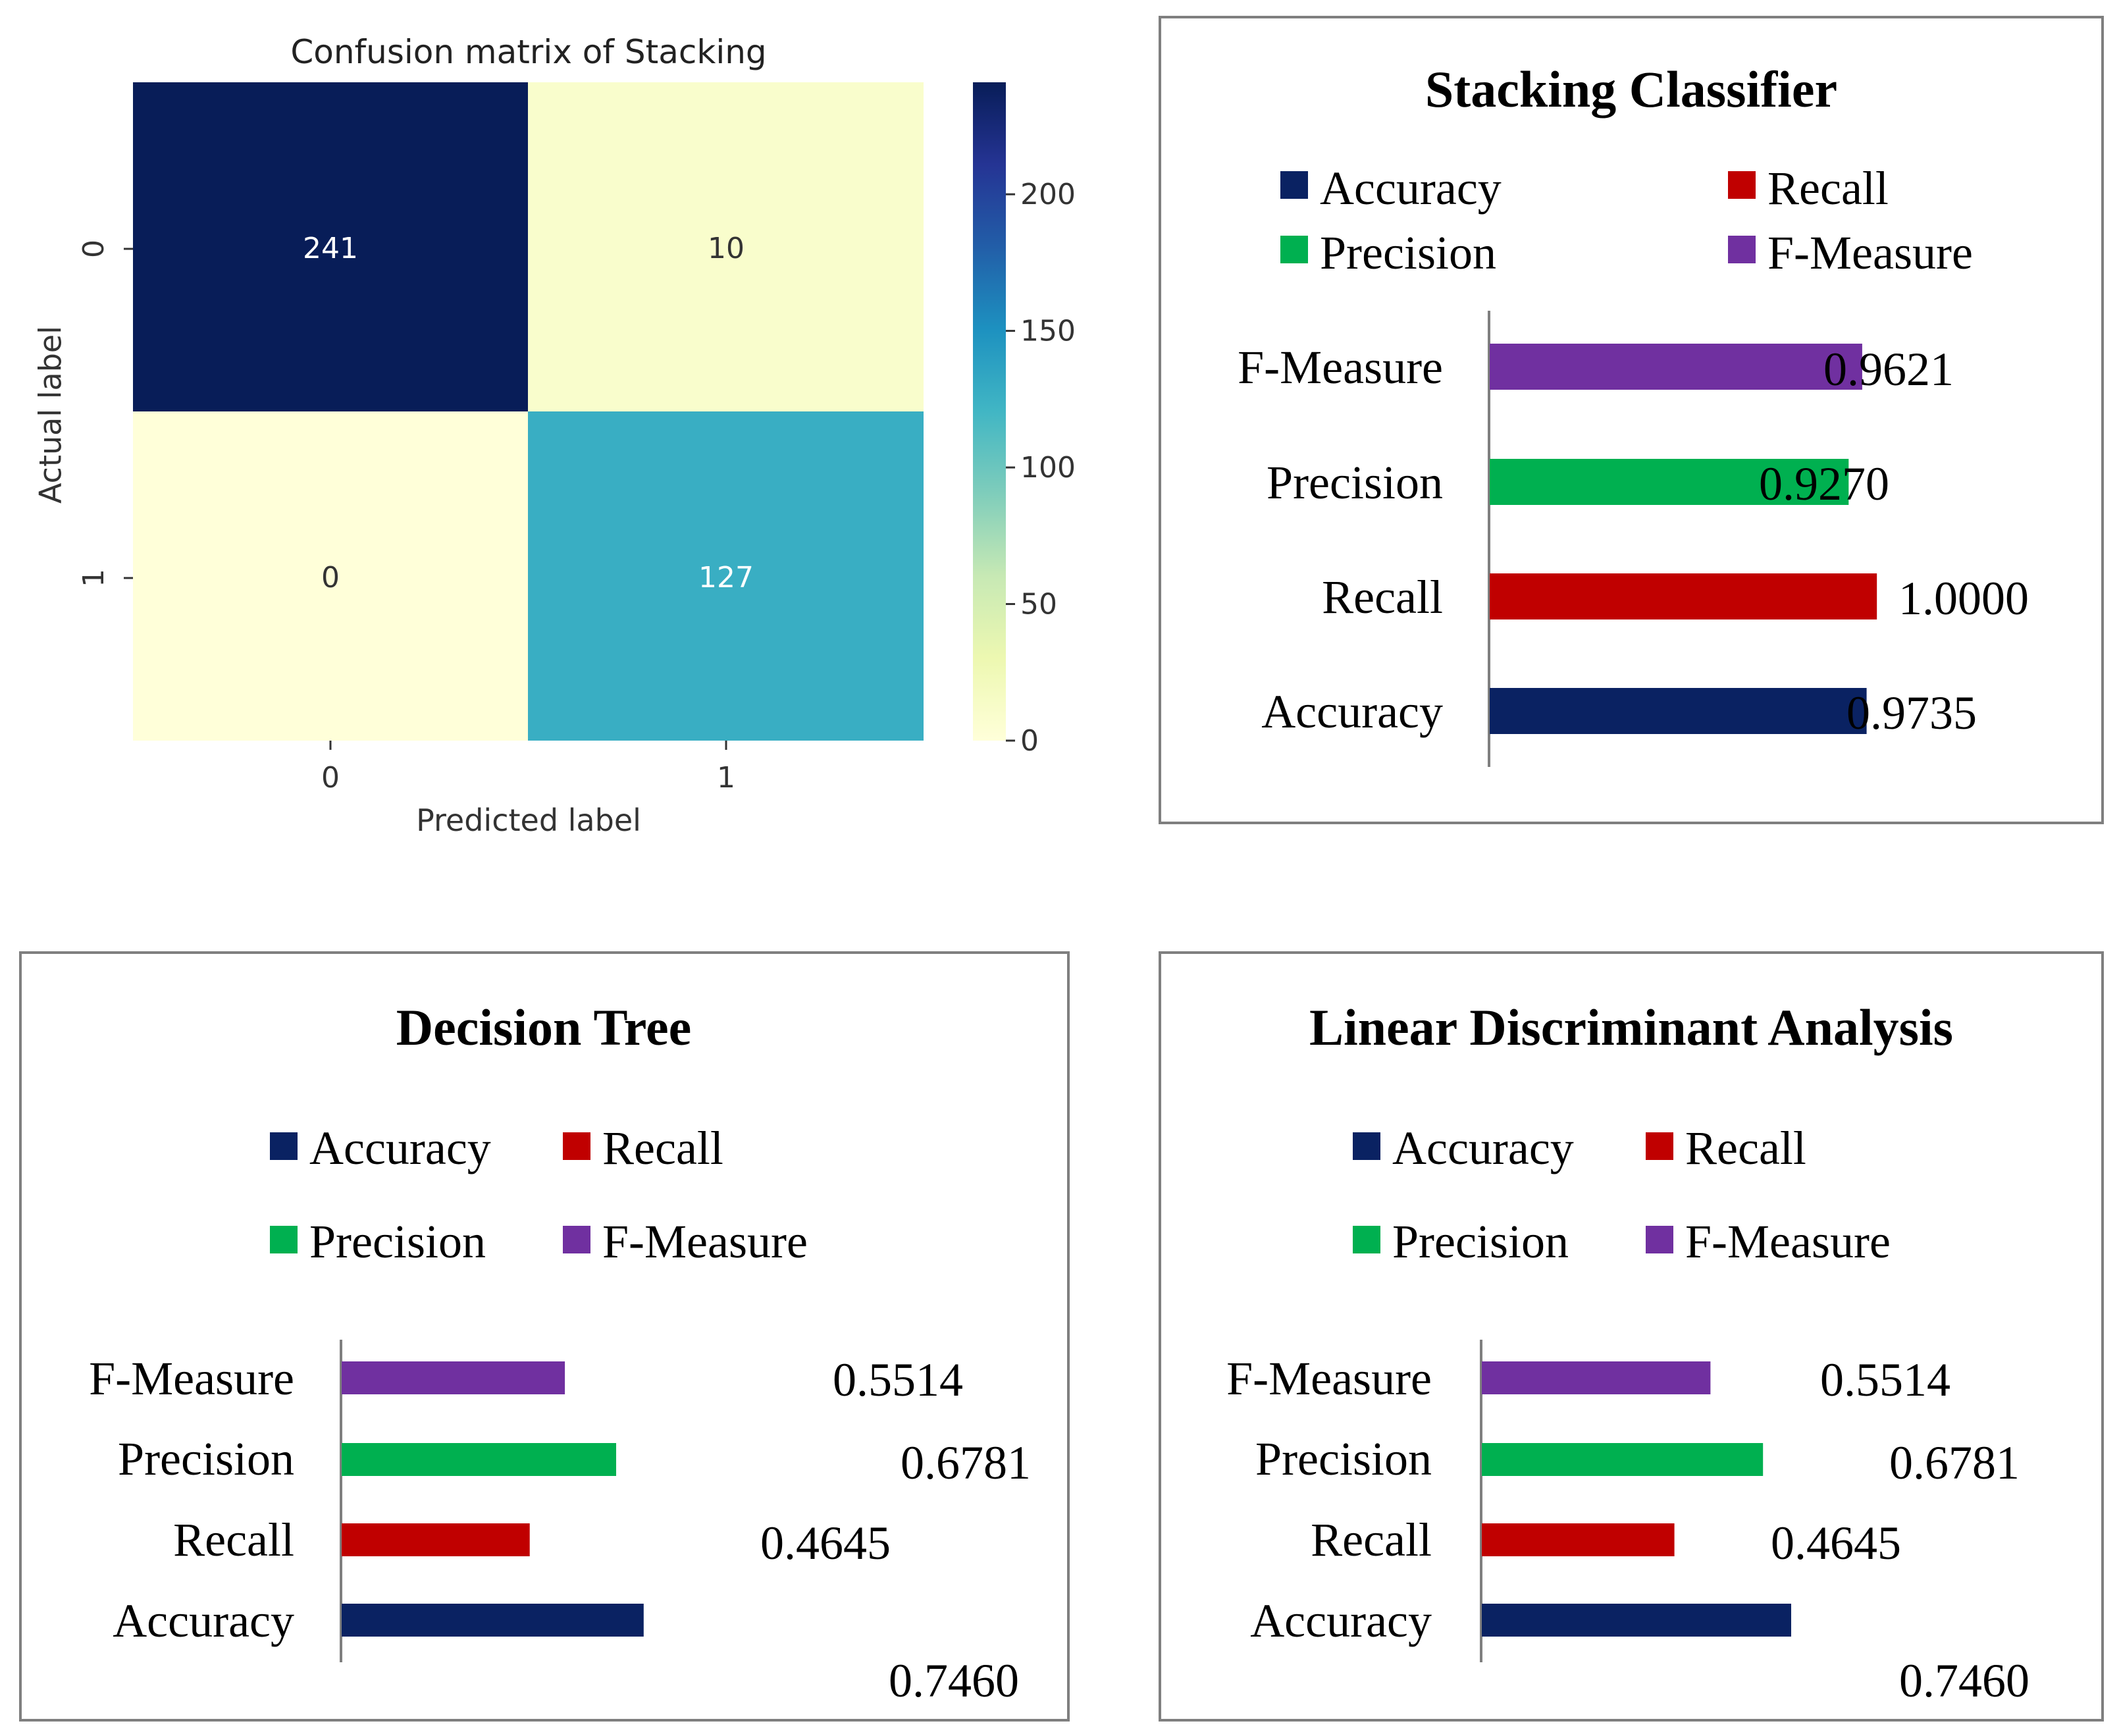 The width and height of the screenshot is (2119, 1736). I want to click on x-tick-label-1: 1, so click(726, 778).